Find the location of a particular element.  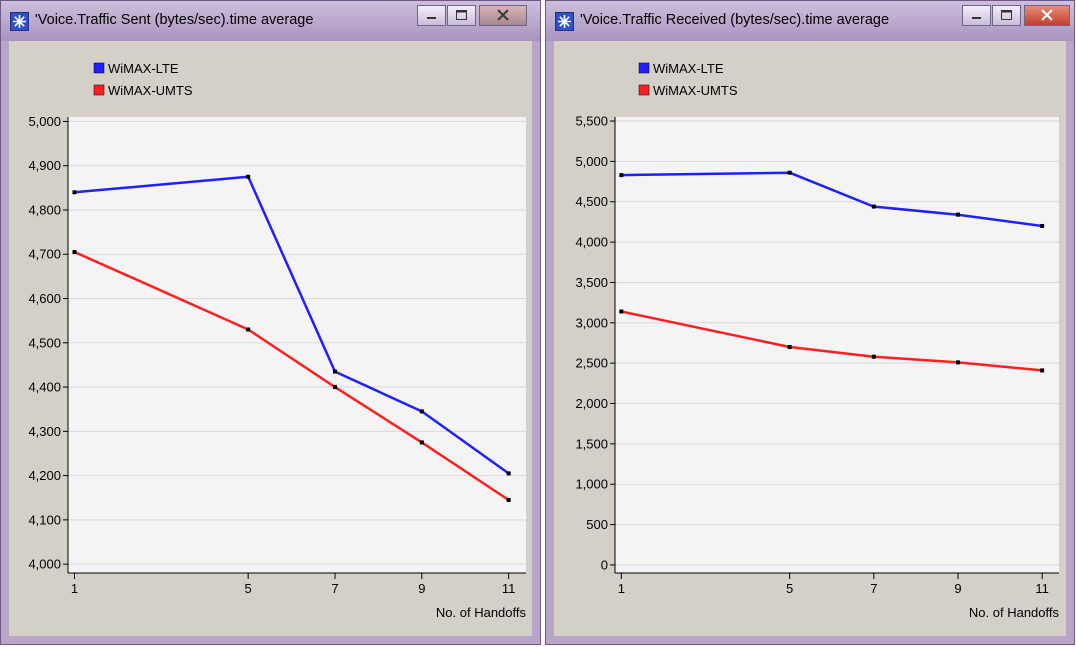

y-tick-label: 4,600 is located at coordinates (44, 298).